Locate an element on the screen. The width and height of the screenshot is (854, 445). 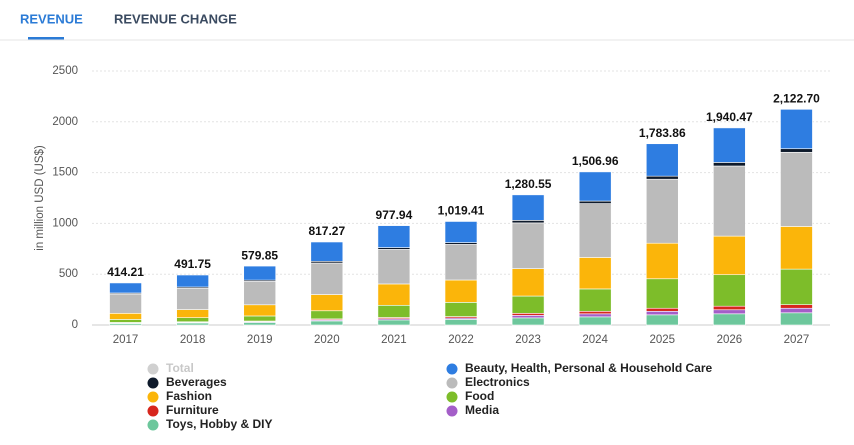
total-label: 1,019.41 is located at coordinates (461, 211).